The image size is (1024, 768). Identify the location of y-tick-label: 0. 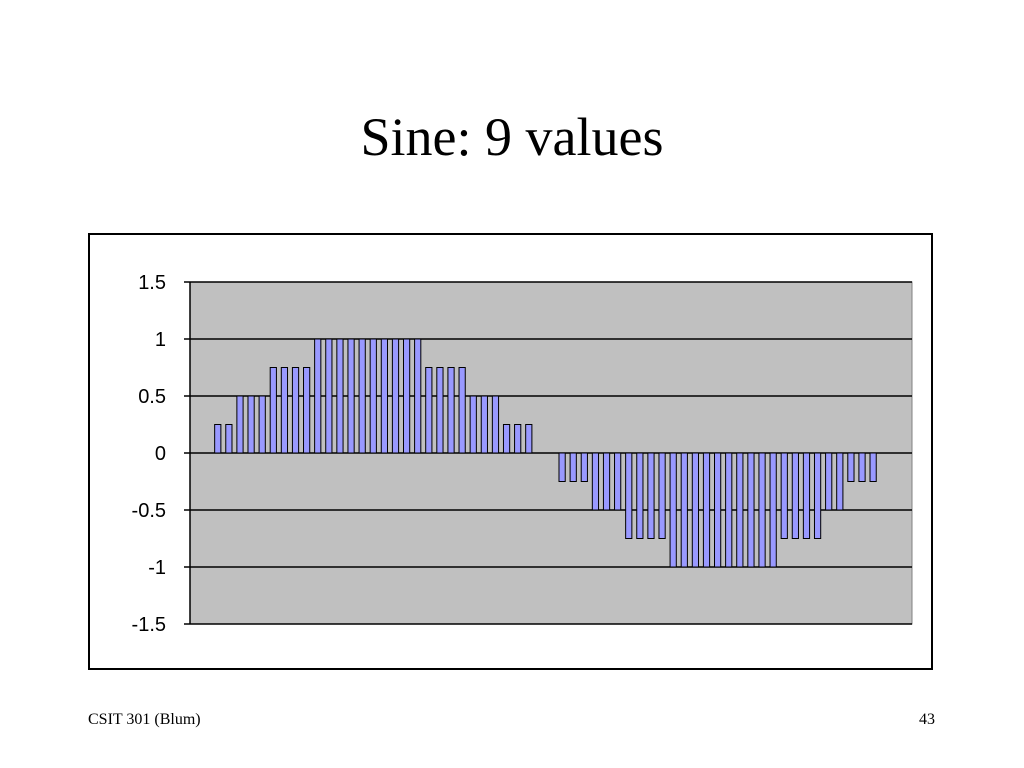
(160, 454).